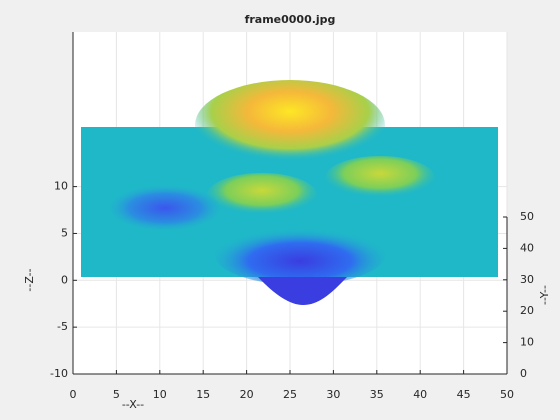 The width and height of the screenshot is (560, 420). Describe the element at coordinates (29, 279) in the screenshot. I see `z-axis-label: --Z--` at that location.